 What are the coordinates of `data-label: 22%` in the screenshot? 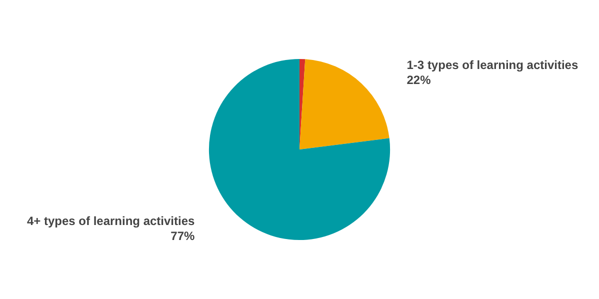 It's located at (419, 80).